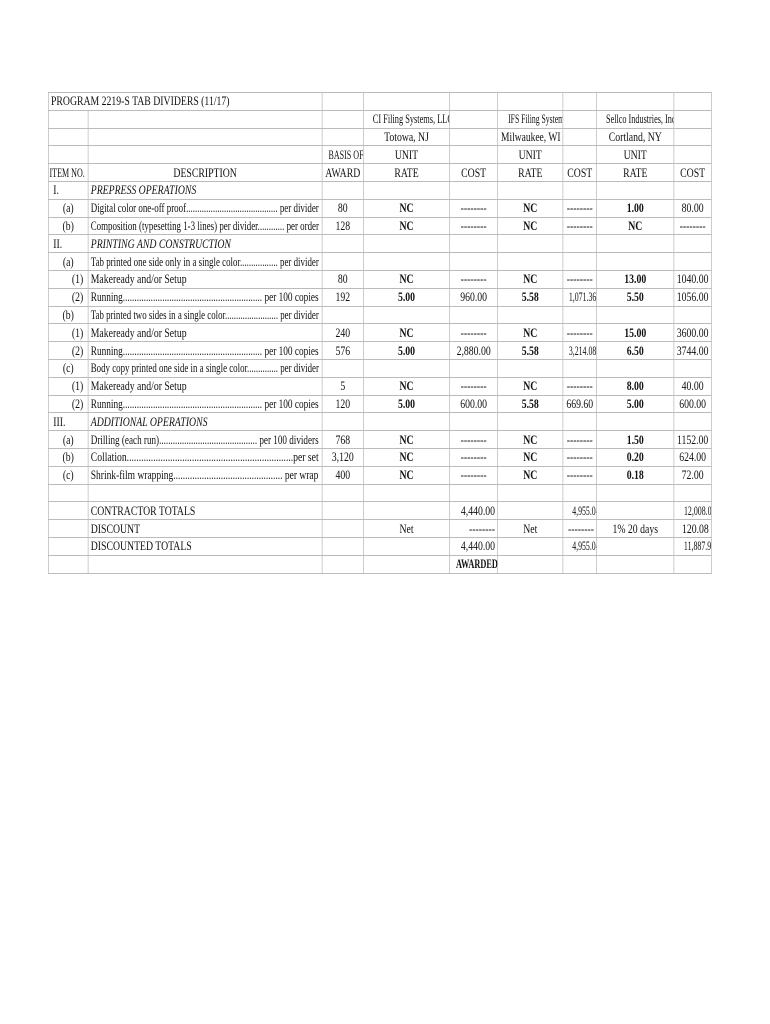 This screenshot has height=1024, width=770. What do you see at coordinates (205, 546) in the screenshot?
I see `item-description: DISCOUNTED TOTALS` at bounding box center [205, 546].